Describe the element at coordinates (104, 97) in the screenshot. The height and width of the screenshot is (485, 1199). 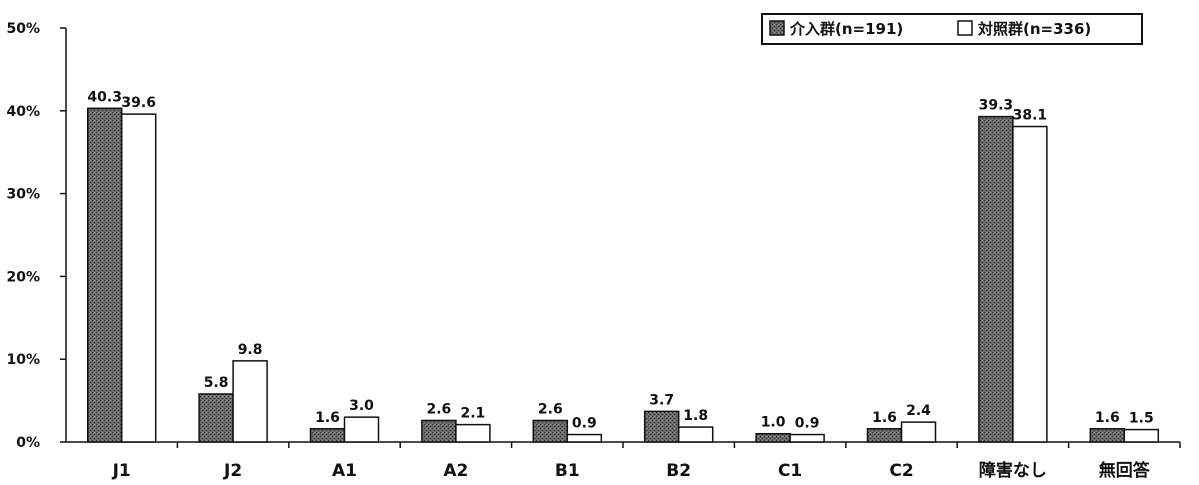
I see `data-label-intervention: 40.3` at that location.